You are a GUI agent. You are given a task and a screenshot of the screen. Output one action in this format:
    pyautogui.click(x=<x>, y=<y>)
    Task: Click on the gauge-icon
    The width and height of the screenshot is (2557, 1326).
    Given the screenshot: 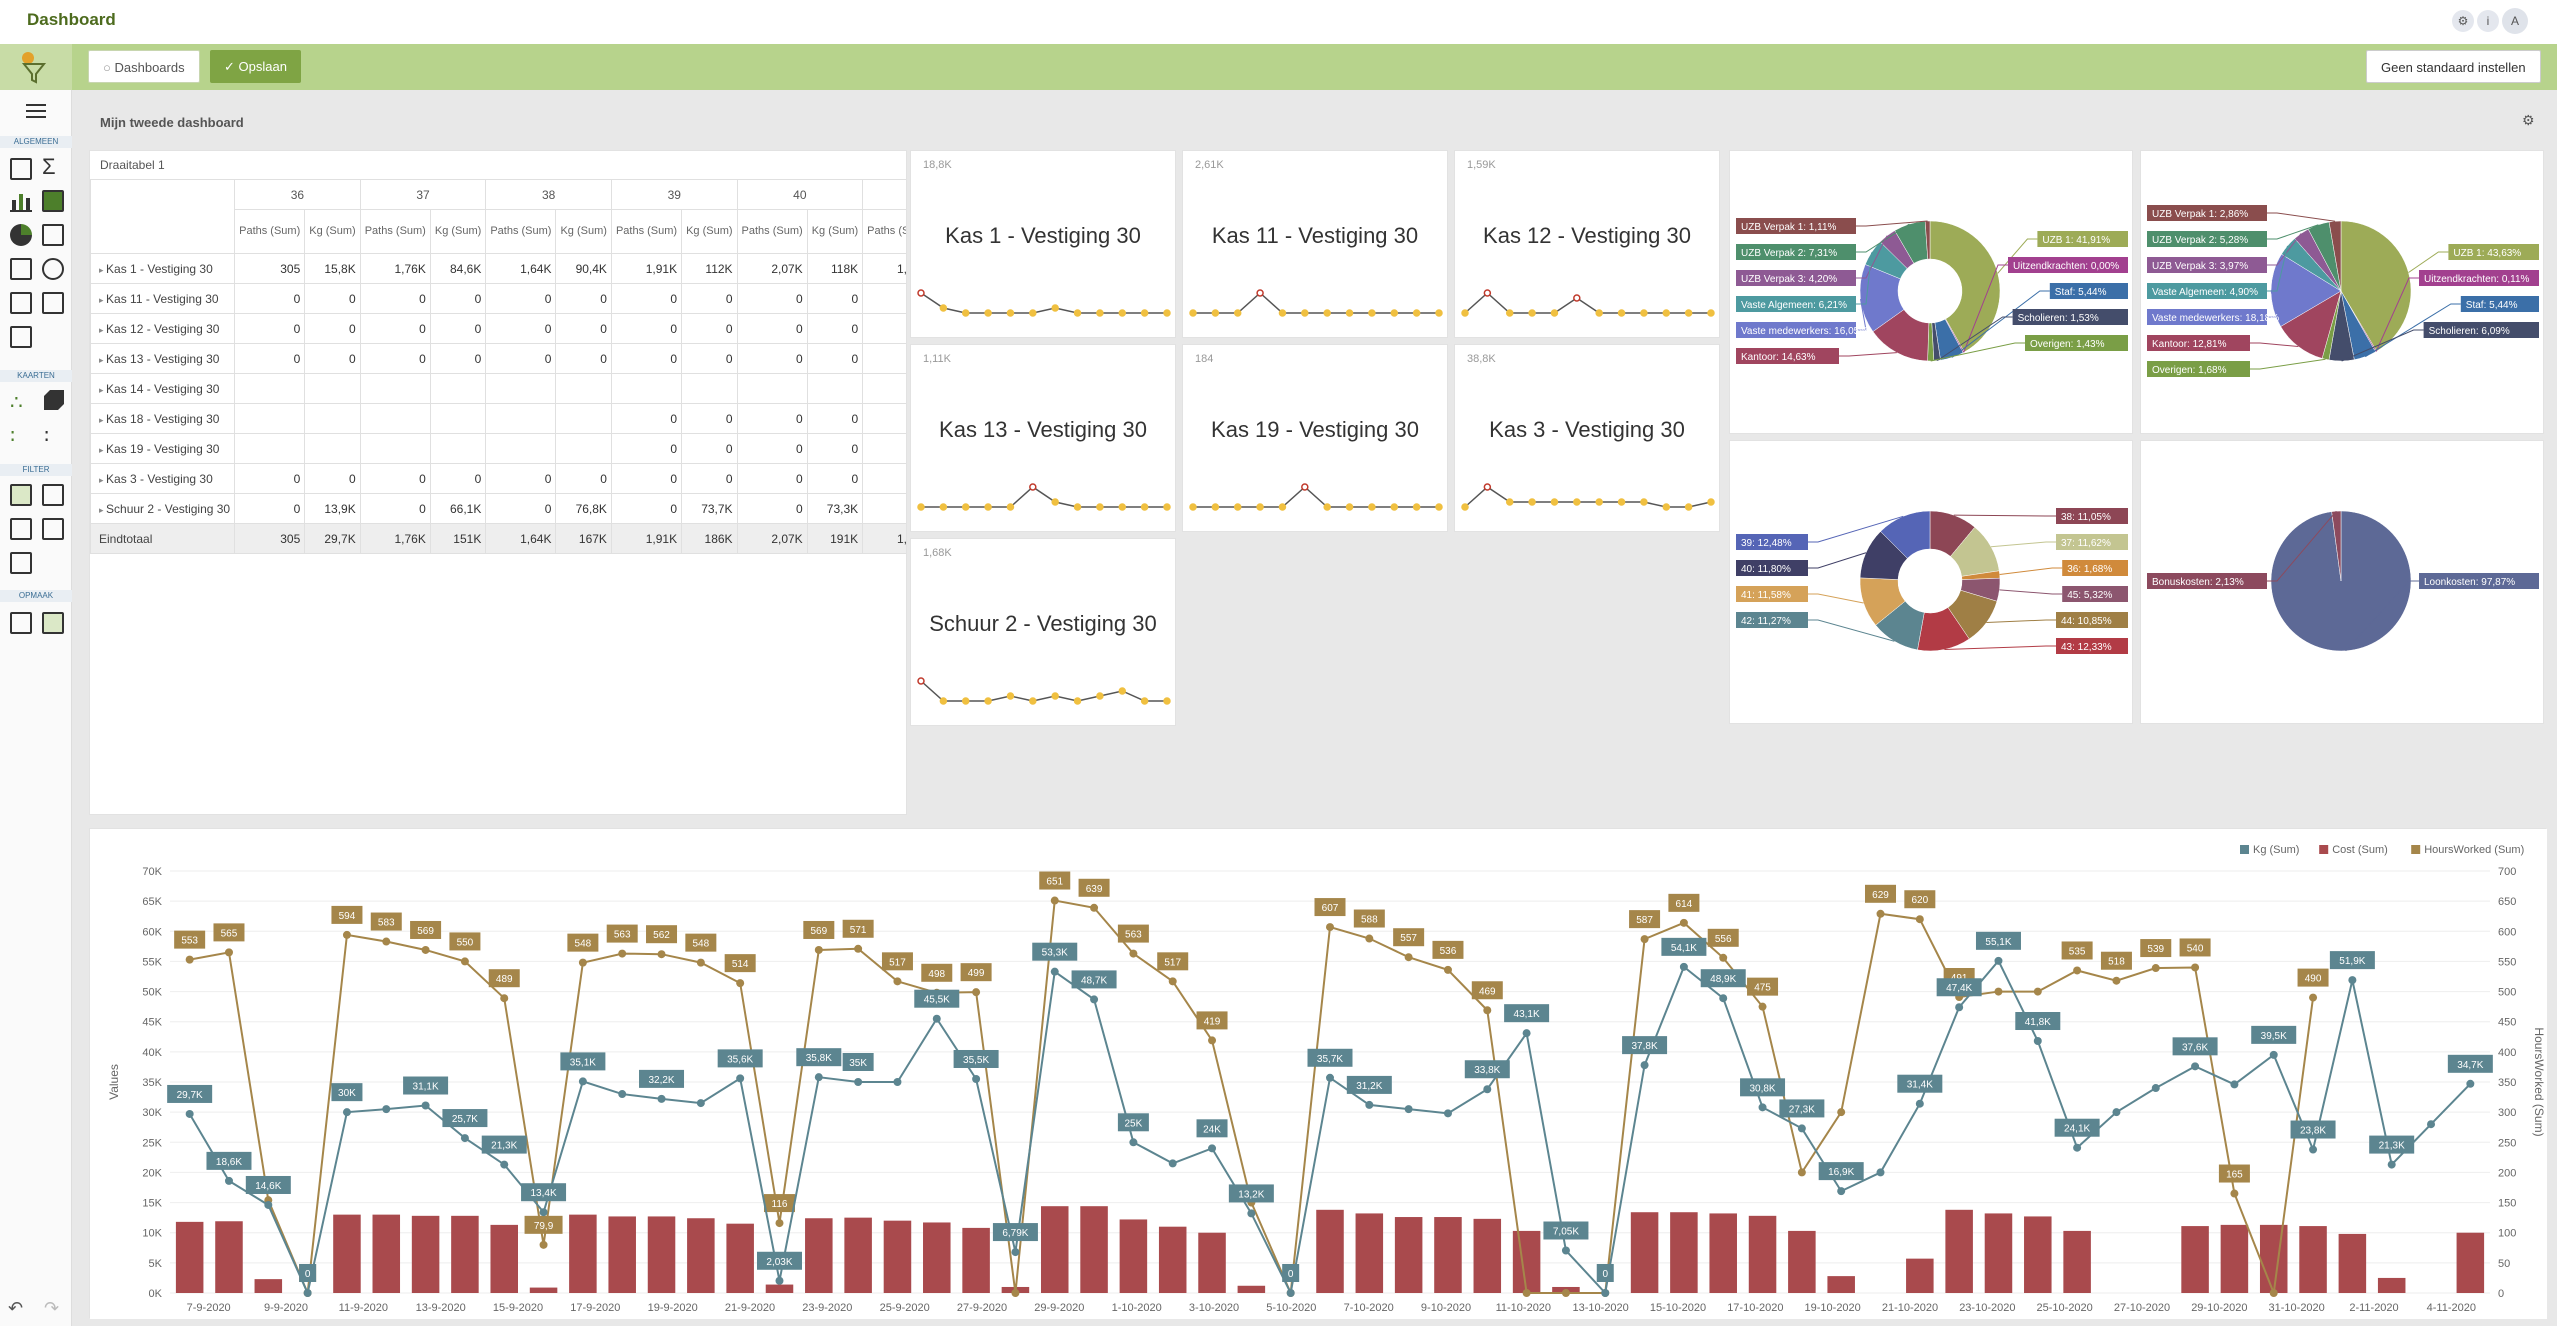 What is the action you would take?
    pyautogui.click(x=53, y=269)
    